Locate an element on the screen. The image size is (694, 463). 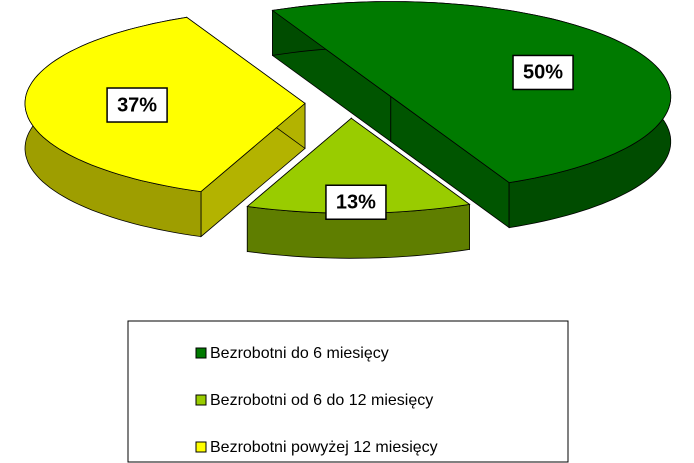
data-label: 13% is located at coordinates (356, 203).